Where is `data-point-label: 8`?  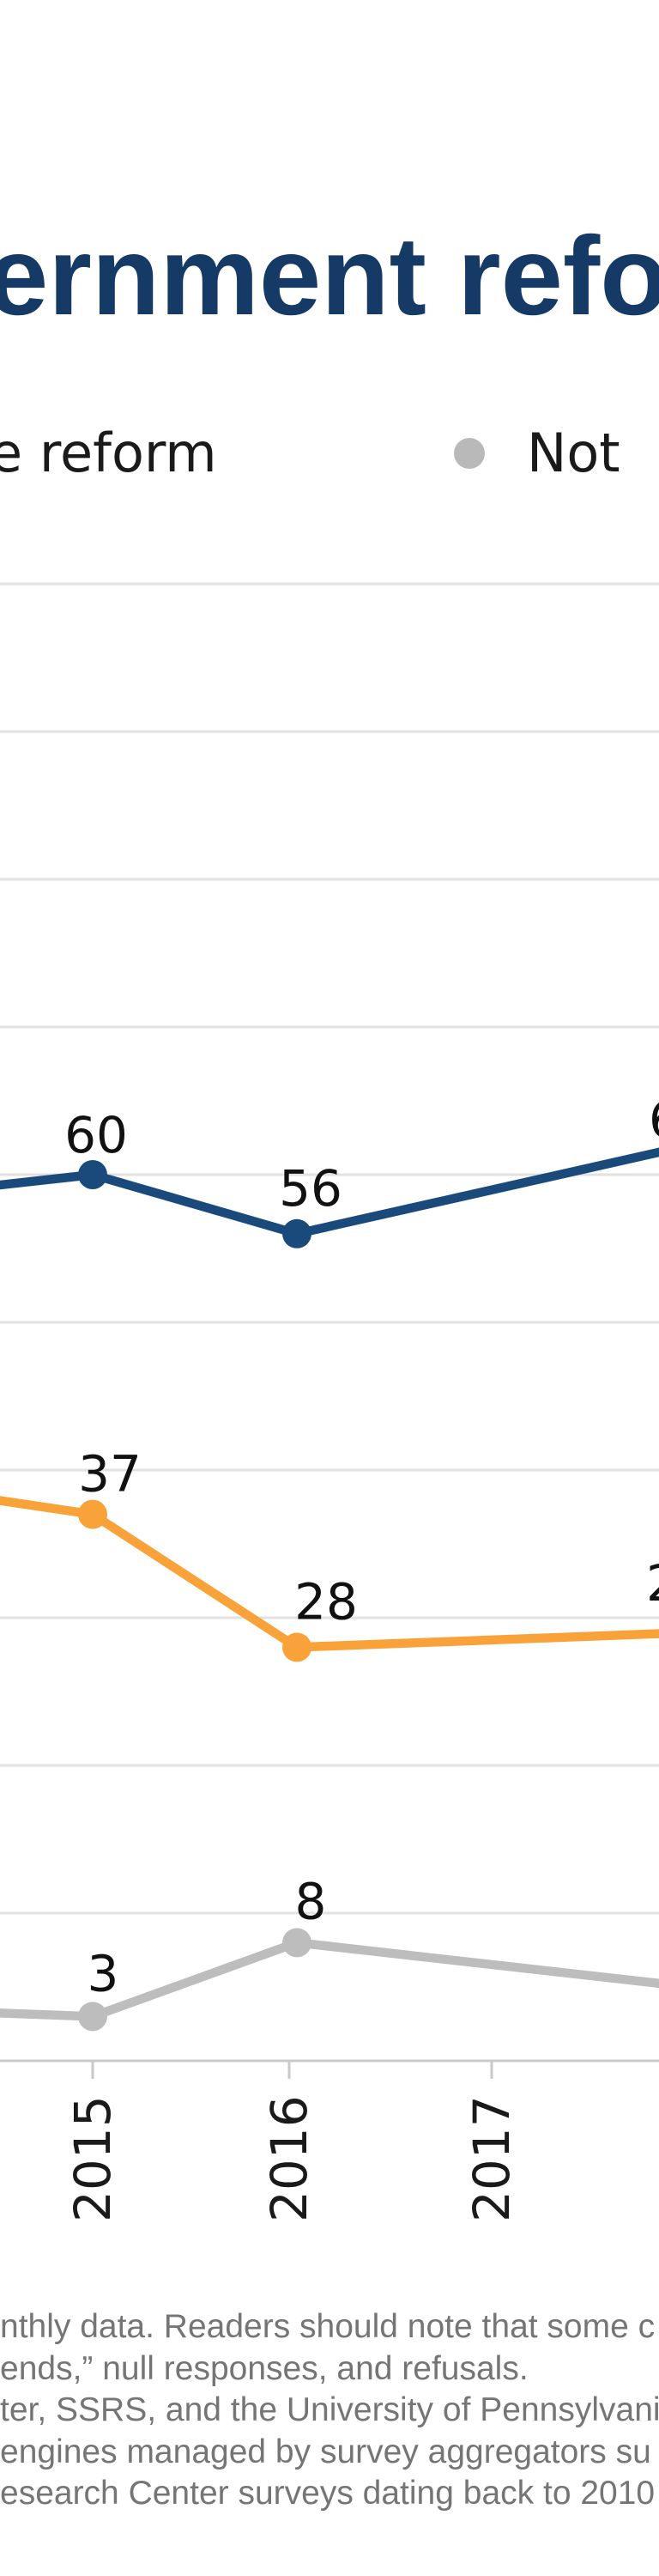
data-point-label: 8 is located at coordinates (311, 1901).